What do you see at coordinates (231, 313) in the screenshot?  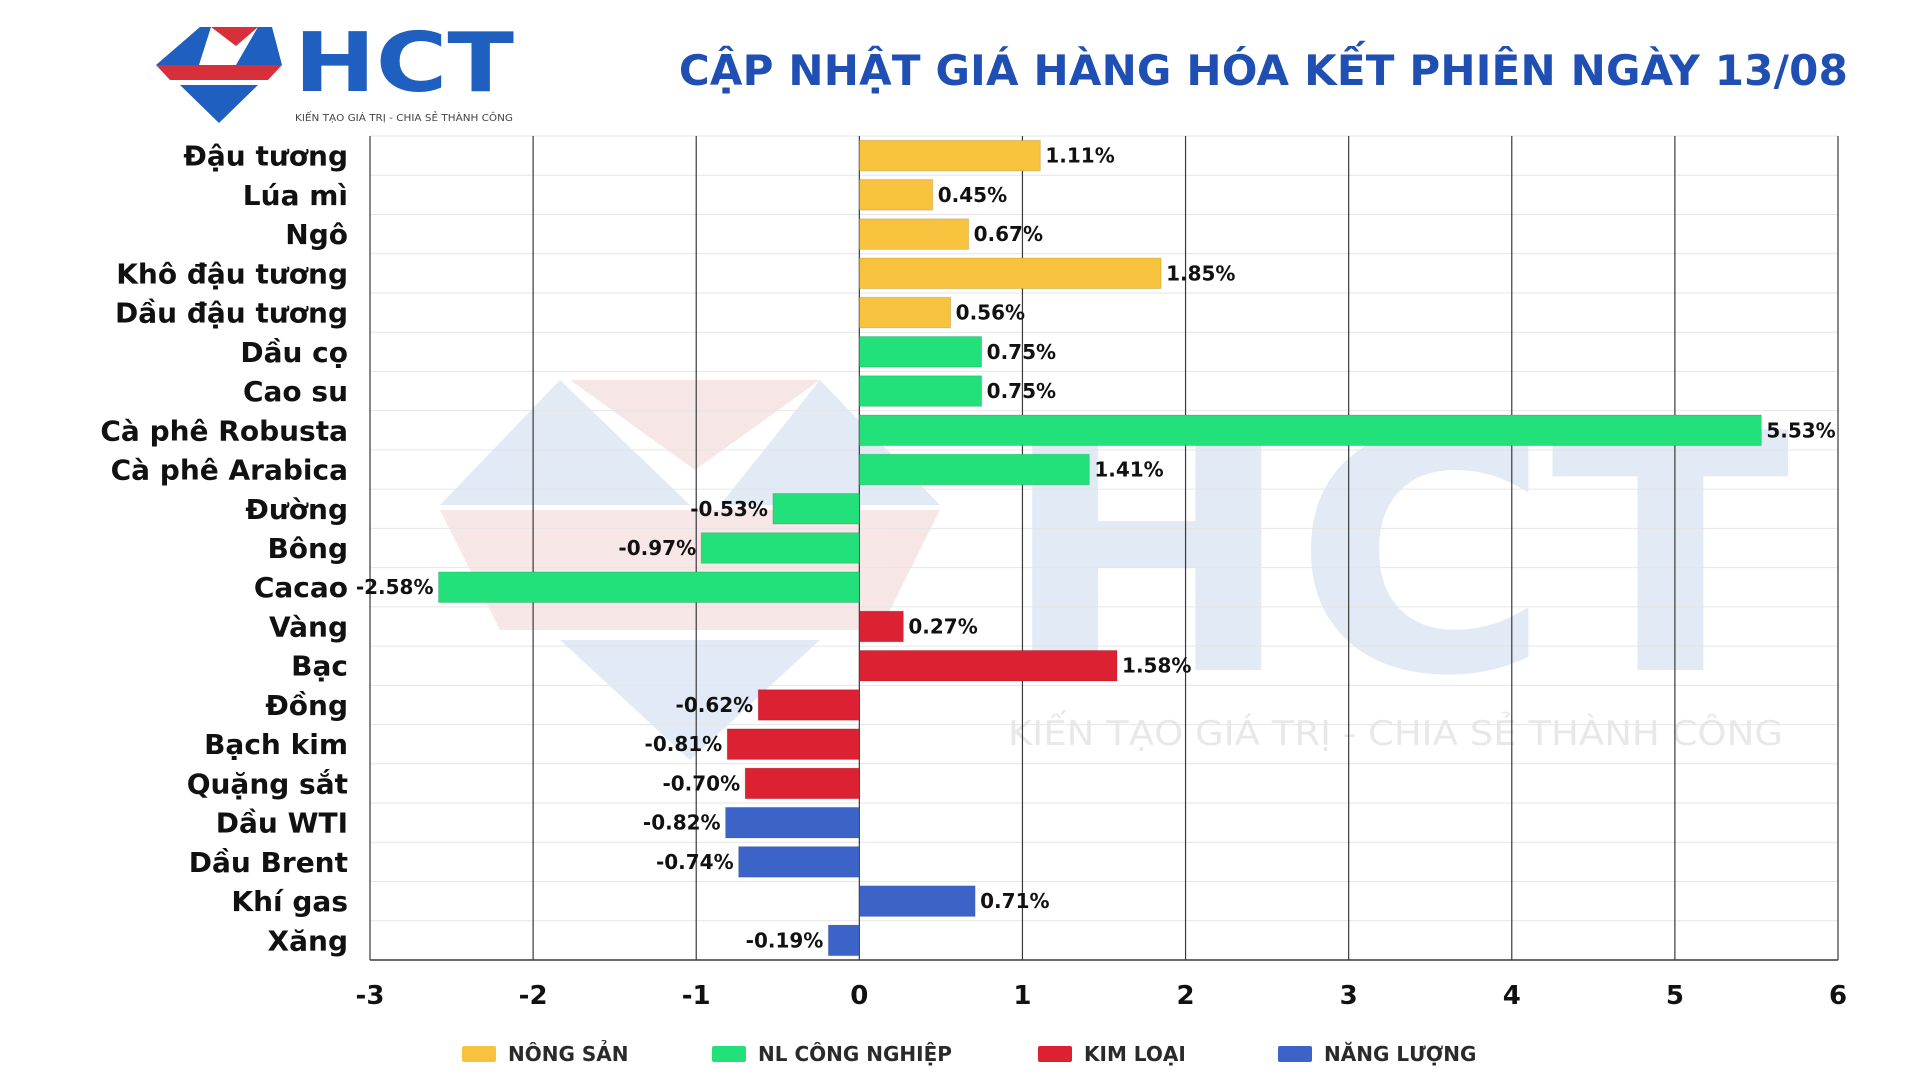 I see `category-label: Dầu đậu tương` at bounding box center [231, 313].